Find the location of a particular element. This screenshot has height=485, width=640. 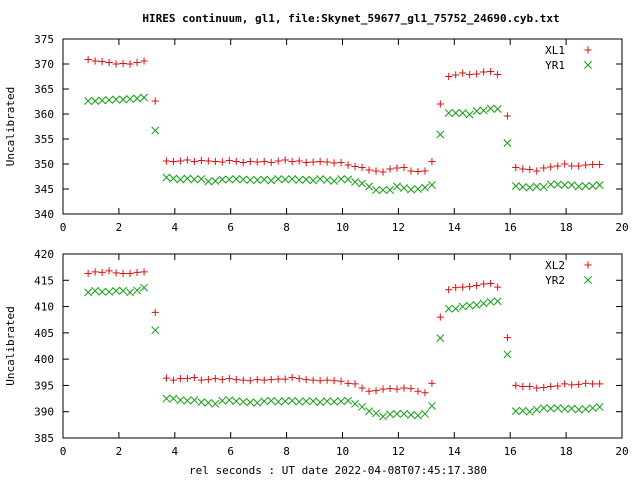

y-tick-label: 360 is located at coordinates (44, 114).